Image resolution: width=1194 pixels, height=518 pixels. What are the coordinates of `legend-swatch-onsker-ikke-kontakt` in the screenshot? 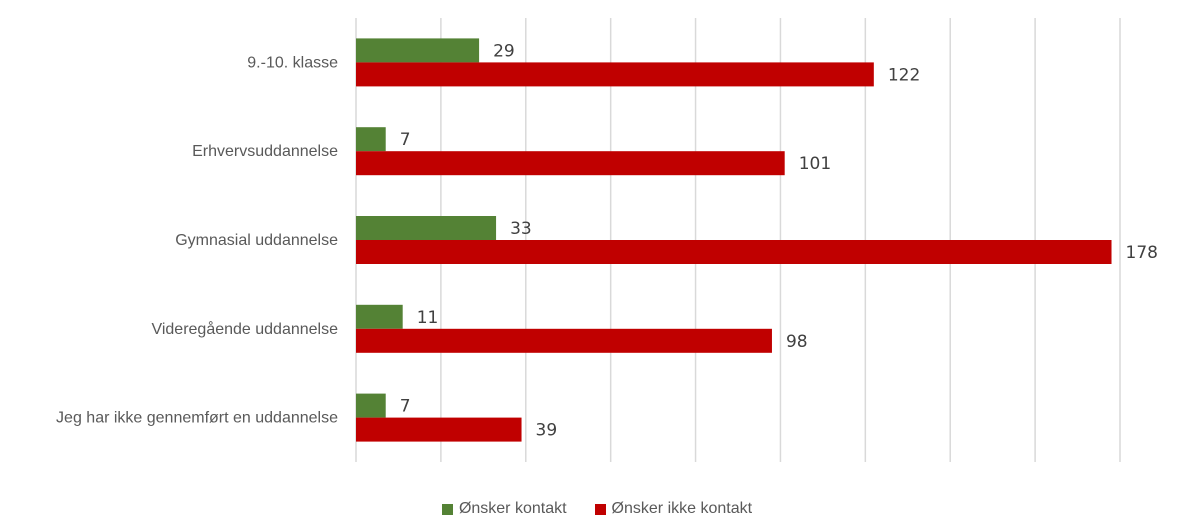 It's located at (600, 509).